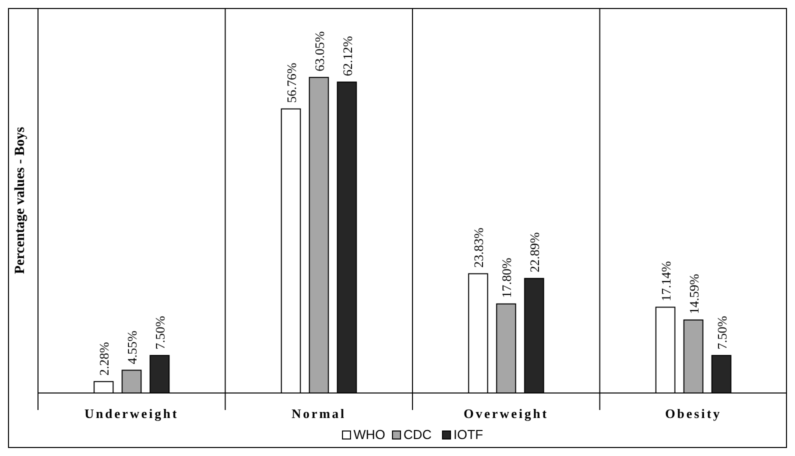 The width and height of the screenshot is (795, 456). I want to click on data-label: 14.59%, so click(694, 294).